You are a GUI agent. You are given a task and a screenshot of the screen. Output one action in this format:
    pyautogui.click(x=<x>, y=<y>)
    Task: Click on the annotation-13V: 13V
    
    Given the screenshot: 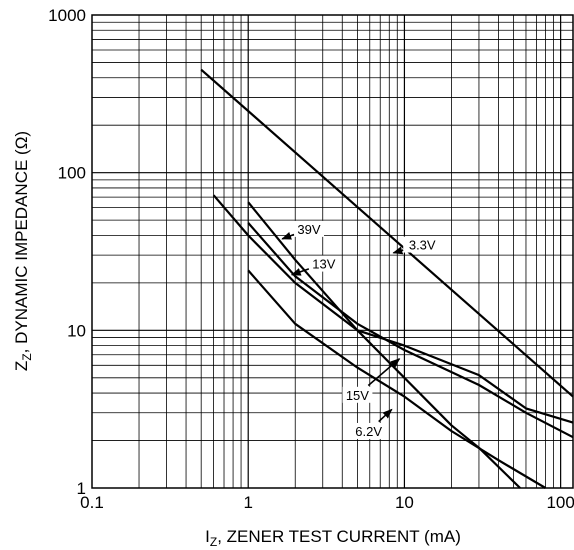 What is the action you would take?
    pyautogui.click(x=314, y=265)
    